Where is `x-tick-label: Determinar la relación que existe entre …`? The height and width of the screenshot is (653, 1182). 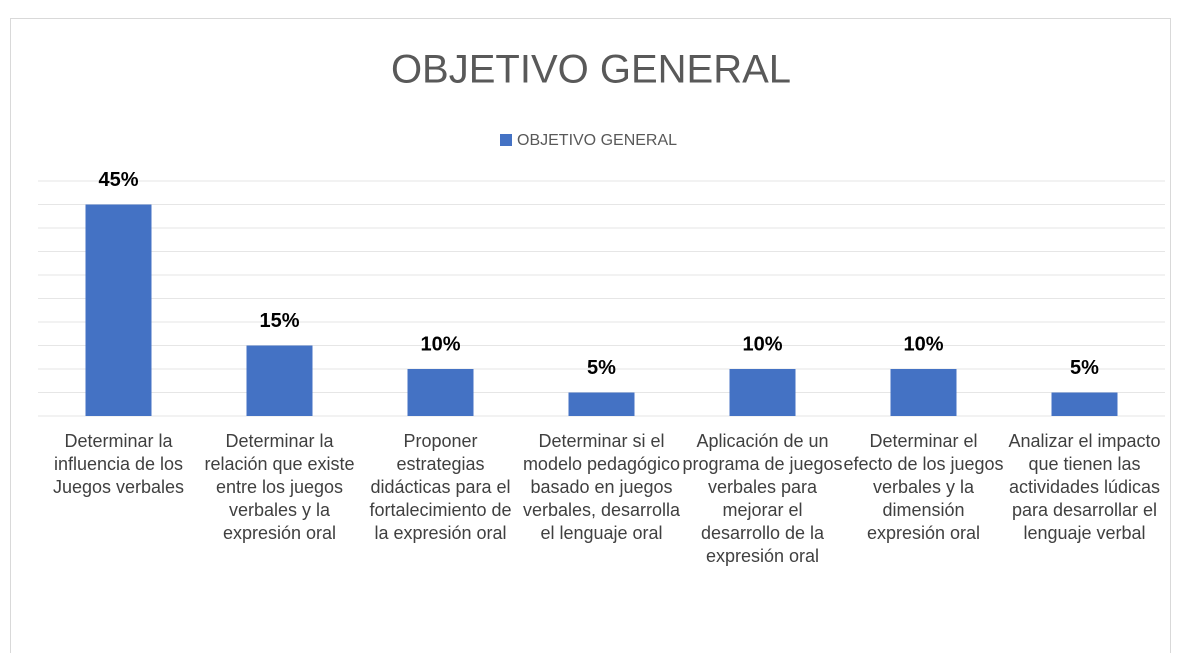
x-tick-label: Determinar la relación que existe entre … is located at coordinates (279, 487).